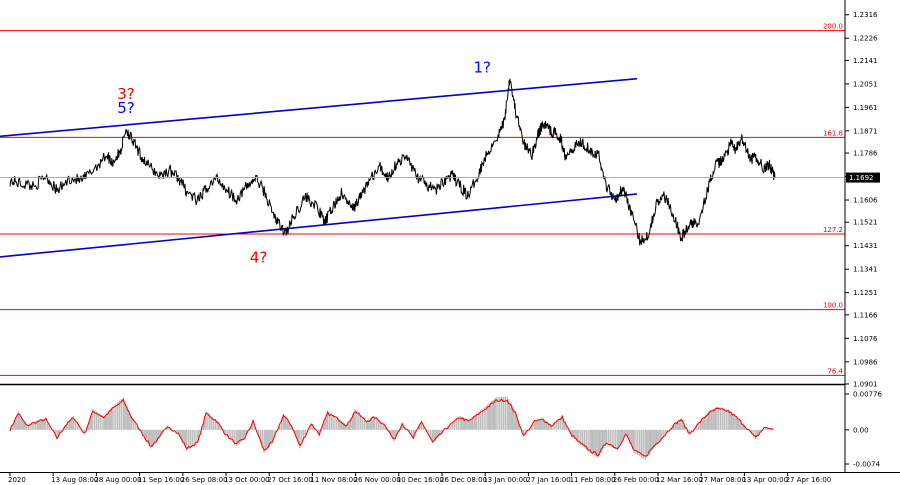  What do you see at coordinates (833, 230) in the screenshot?
I see `fib-level-label: 127.2` at bounding box center [833, 230].